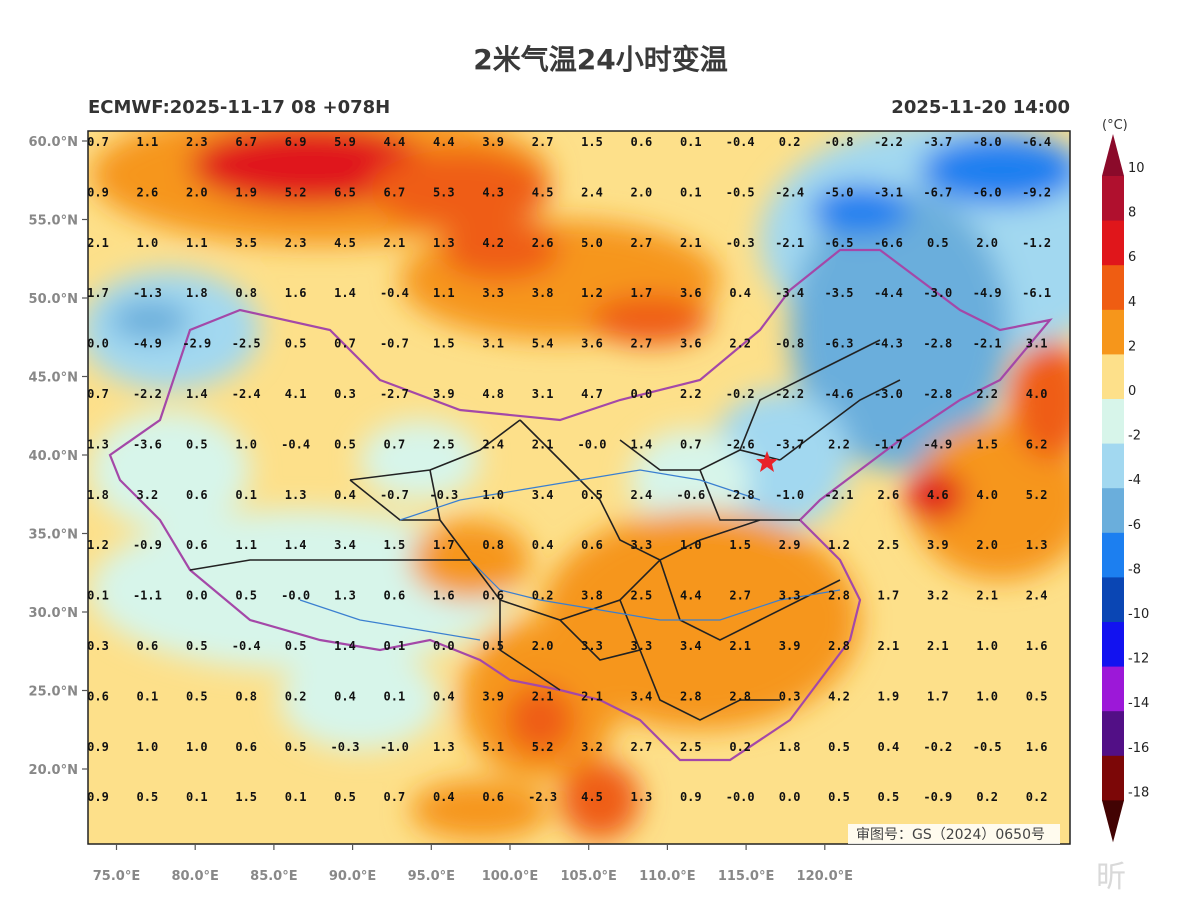 This screenshot has height=900, width=1201. Describe the element at coordinates (1132, 257) in the screenshot. I see `legend-label: 6` at that location.